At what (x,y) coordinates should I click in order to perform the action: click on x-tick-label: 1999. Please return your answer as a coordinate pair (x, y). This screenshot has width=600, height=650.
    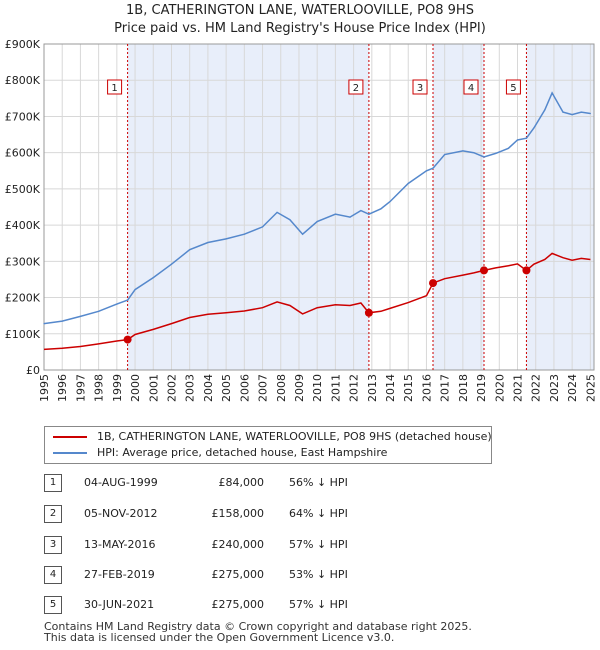
    Looking at the image, I should click on (117, 388).